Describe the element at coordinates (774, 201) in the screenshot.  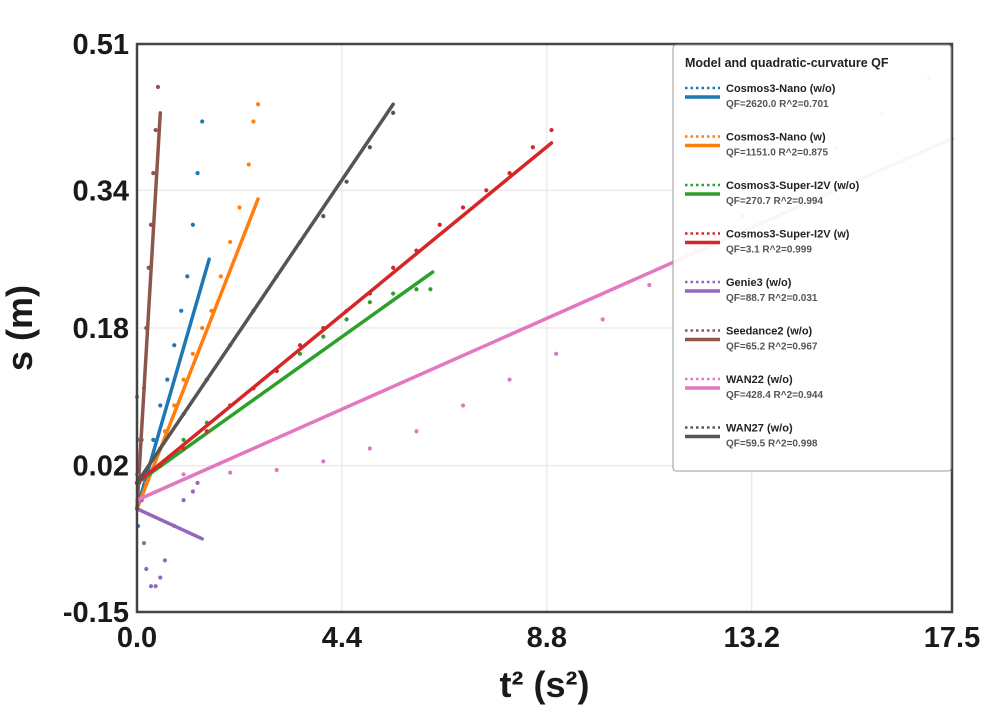
I see `legend-series-stats: QF=270.7 R^2=0.994` at that location.